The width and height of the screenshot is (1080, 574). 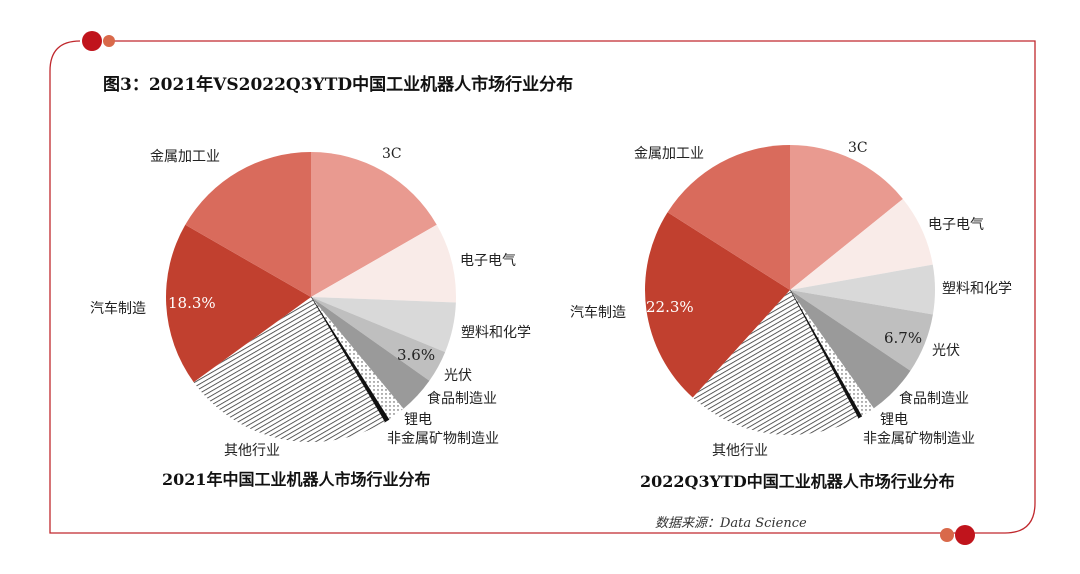 What do you see at coordinates (296, 479) in the screenshot?
I see `chart-title-2021: 2021年中国工业机器人市场行业分布` at bounding box center [296, 479].